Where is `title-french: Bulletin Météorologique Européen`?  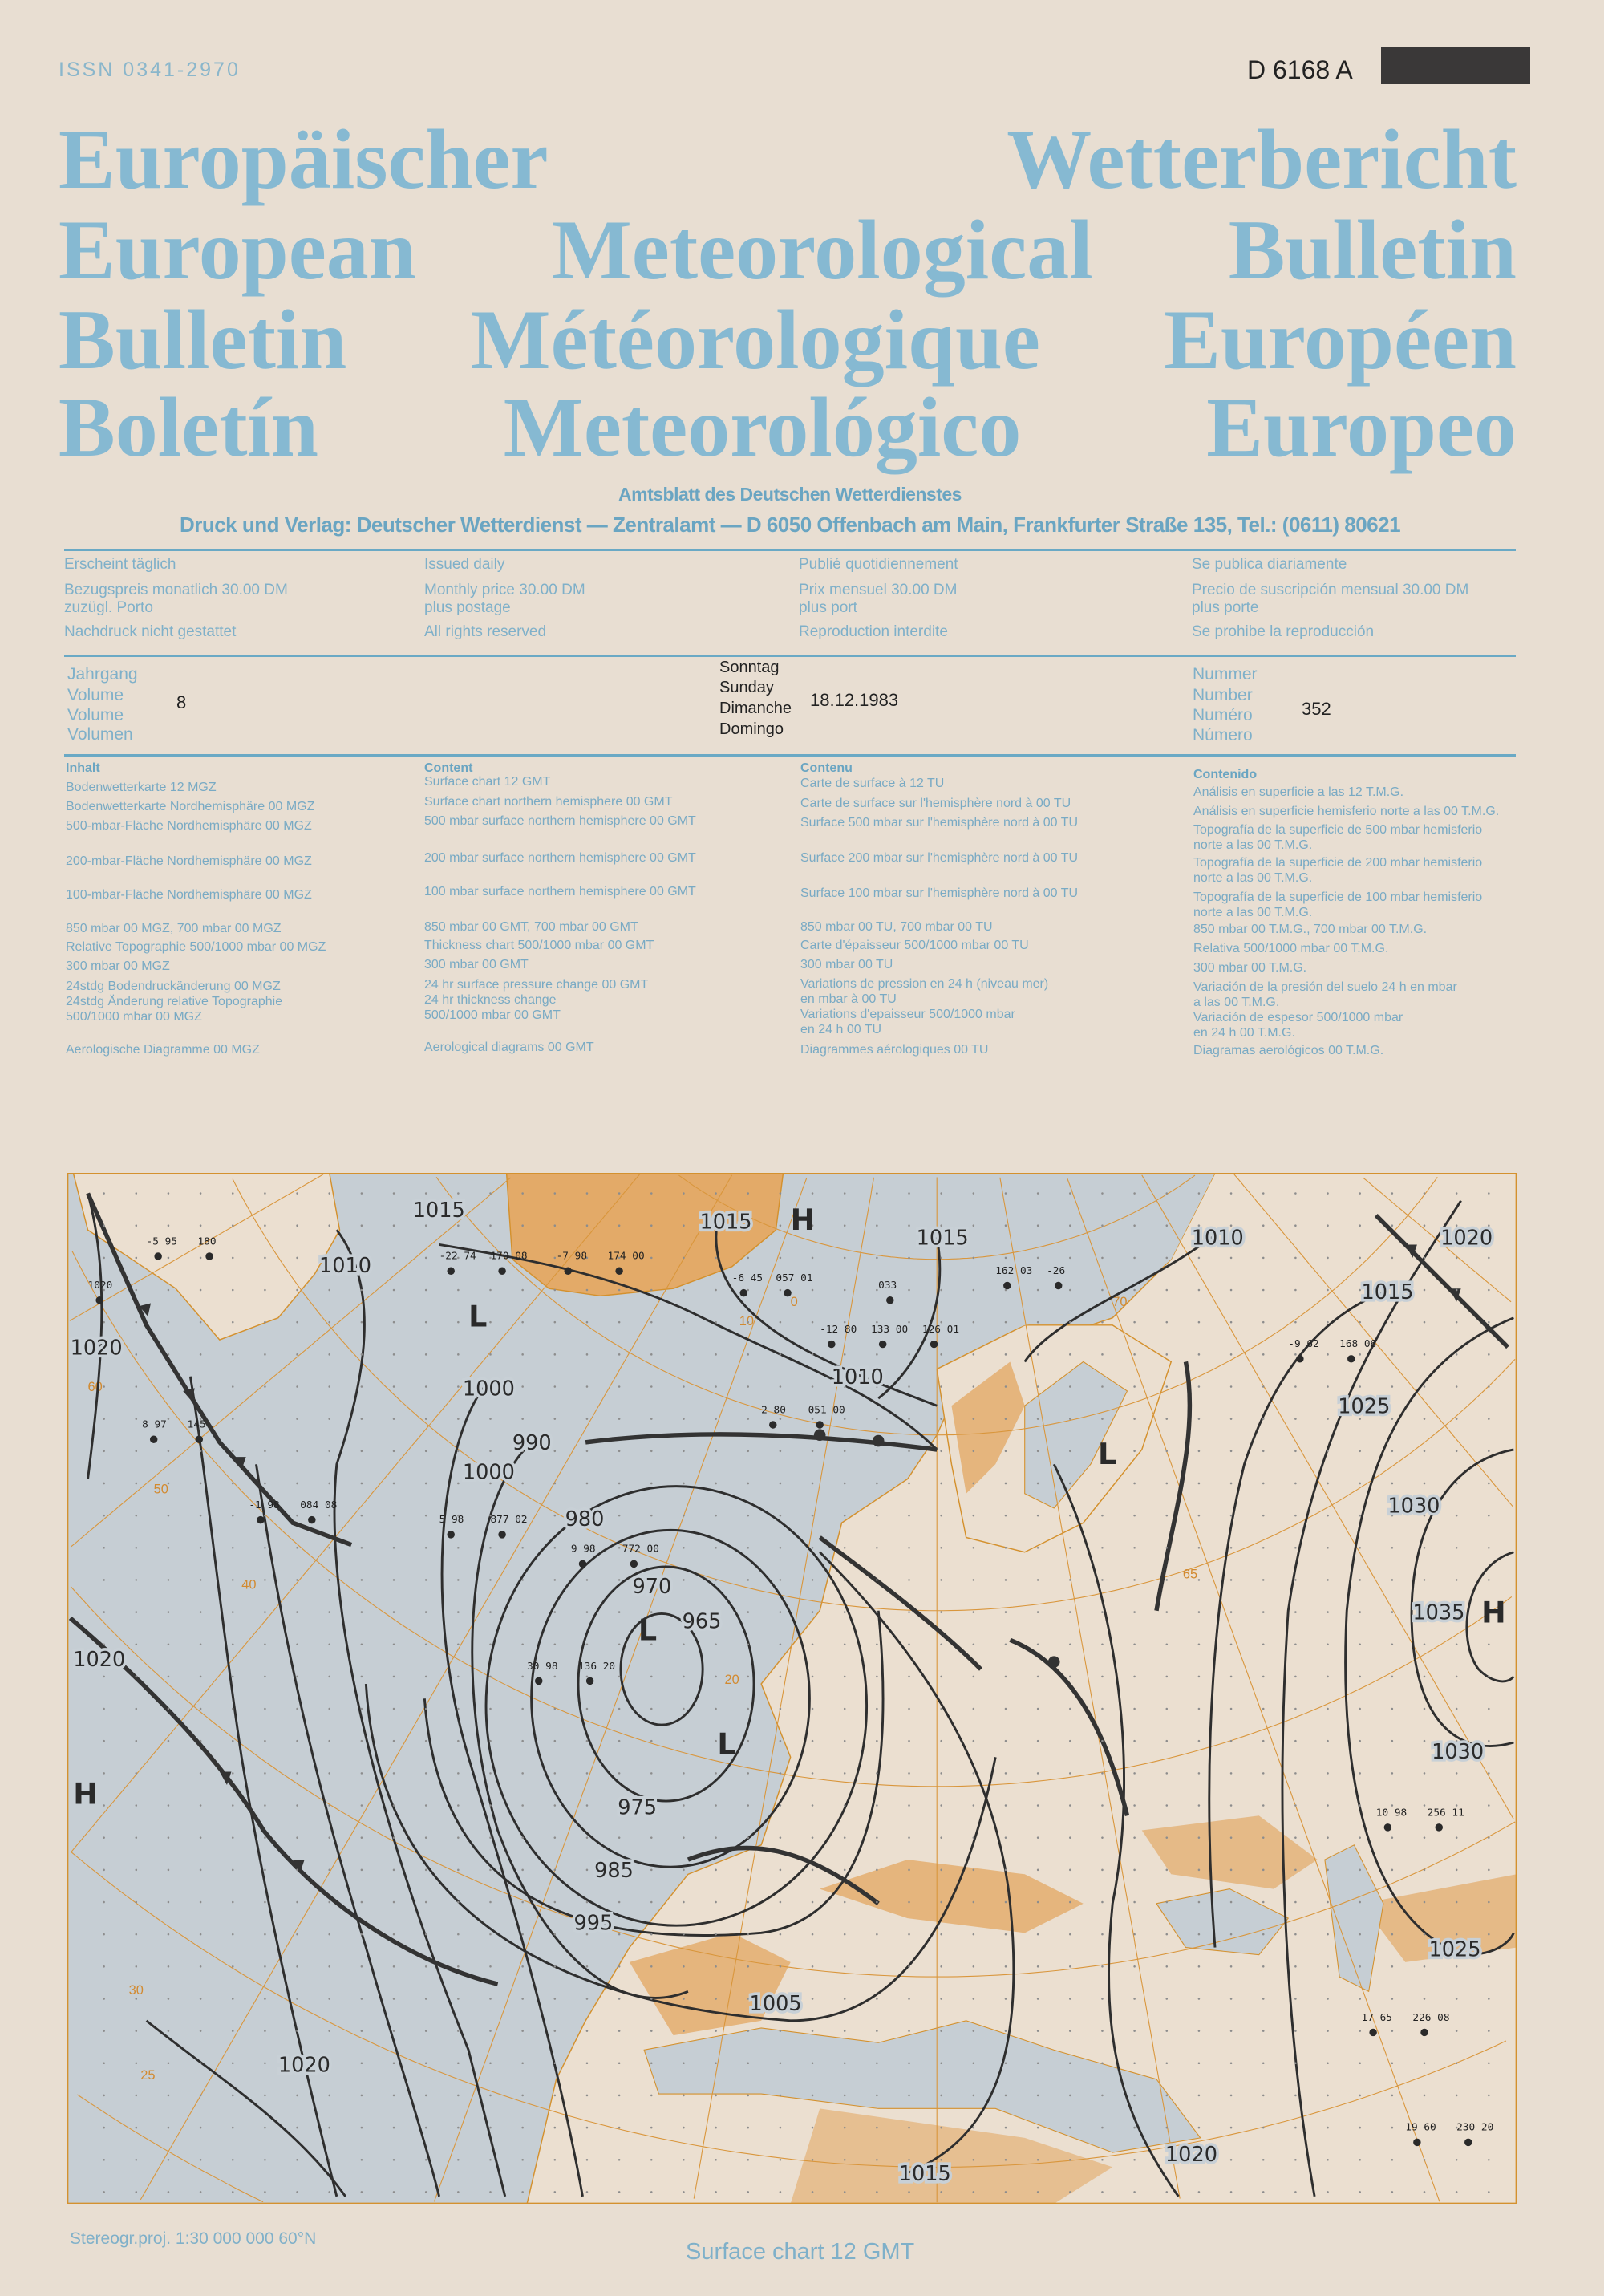 title-french: Bulletin Météorologique Européen is located at coordinates (788, 340).